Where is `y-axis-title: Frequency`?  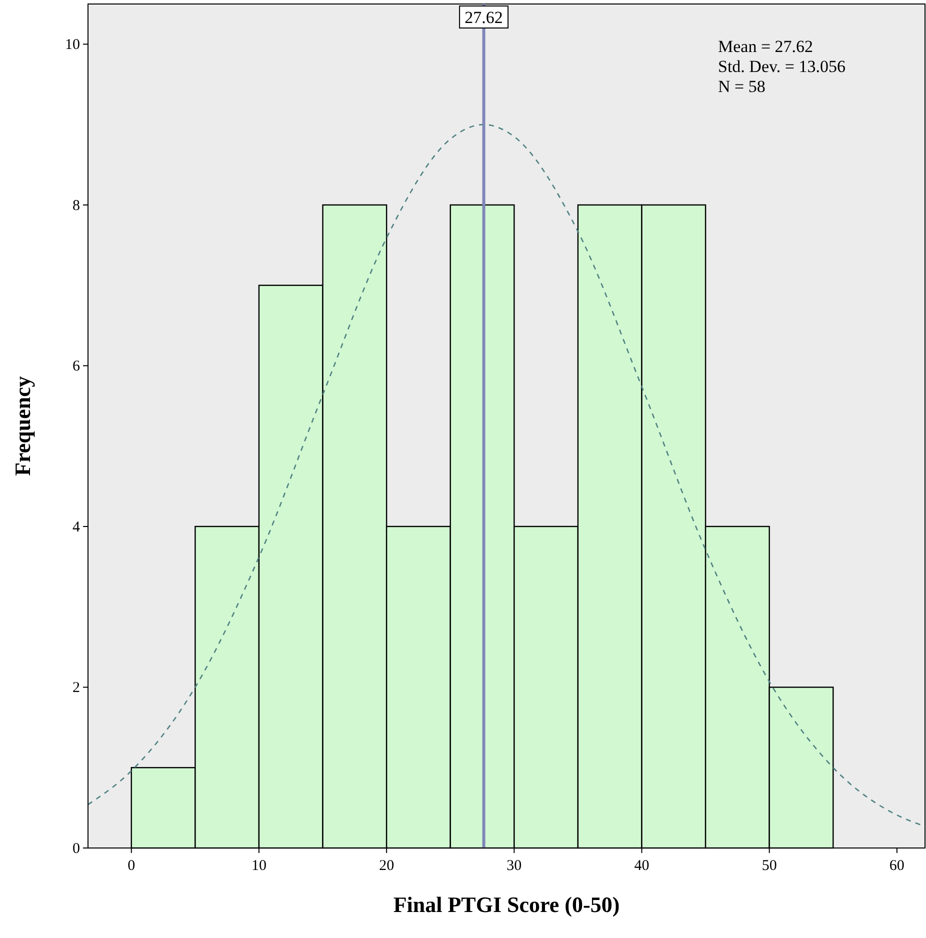 y-axis-title: Frequency is located at coordinates (22, 426).